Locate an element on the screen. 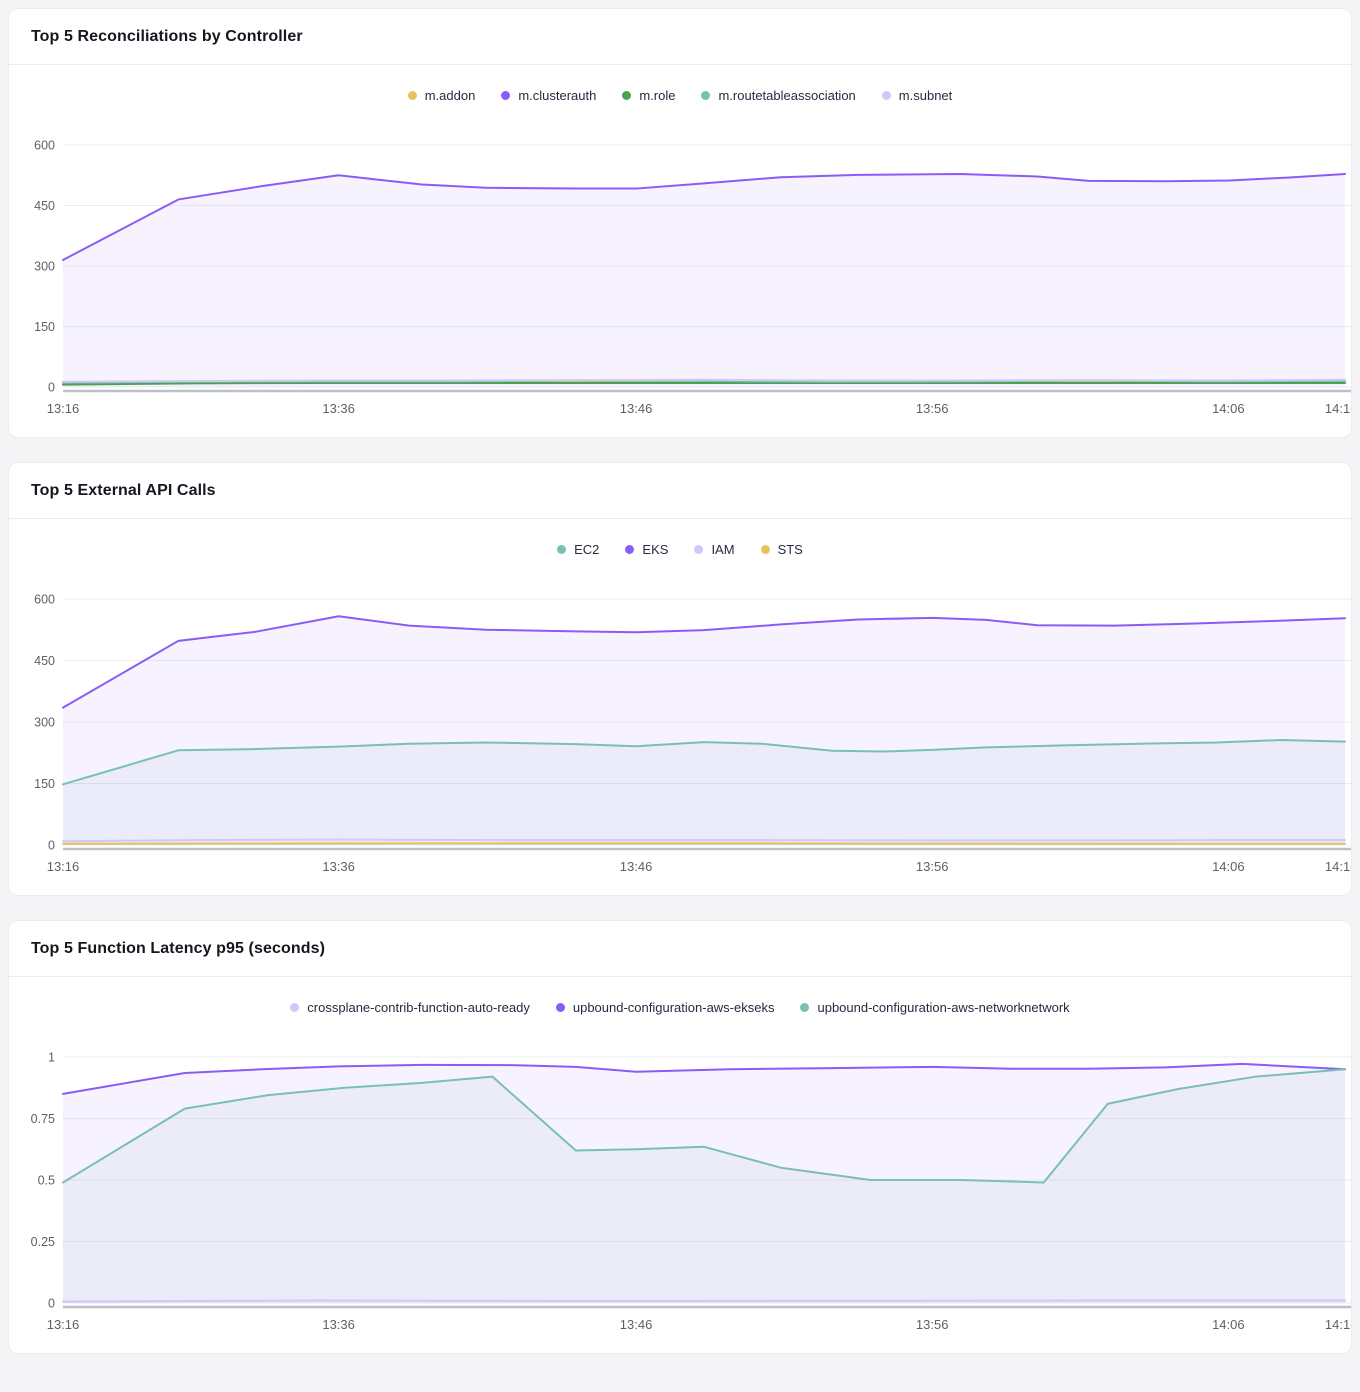 The width and height of the screenshot is (1360, 1392). y-tick-label: 0.5 is located at coordinates (46, 1181).